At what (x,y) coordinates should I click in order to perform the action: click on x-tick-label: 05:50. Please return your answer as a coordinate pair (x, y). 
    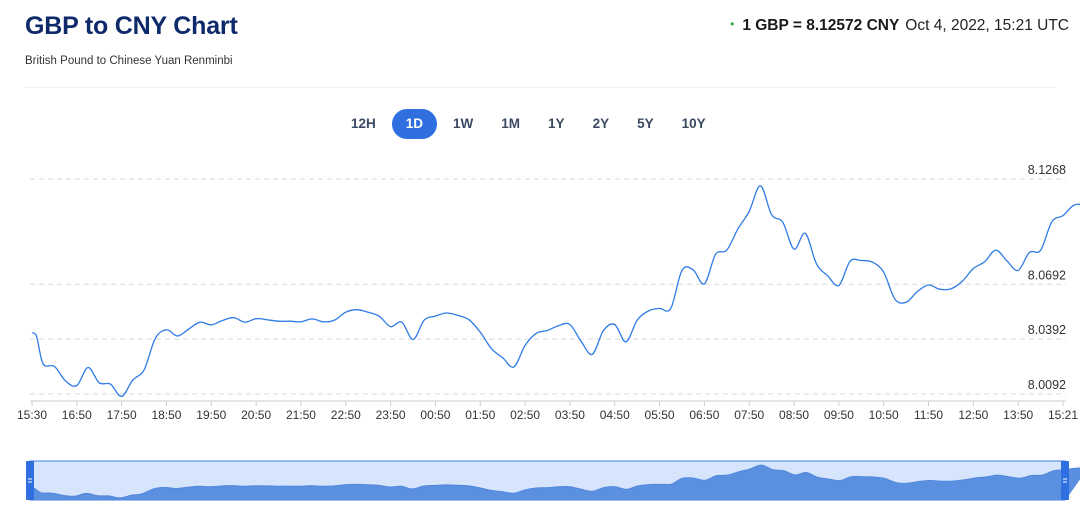
    Looking at the image, I should click on (660, 415).